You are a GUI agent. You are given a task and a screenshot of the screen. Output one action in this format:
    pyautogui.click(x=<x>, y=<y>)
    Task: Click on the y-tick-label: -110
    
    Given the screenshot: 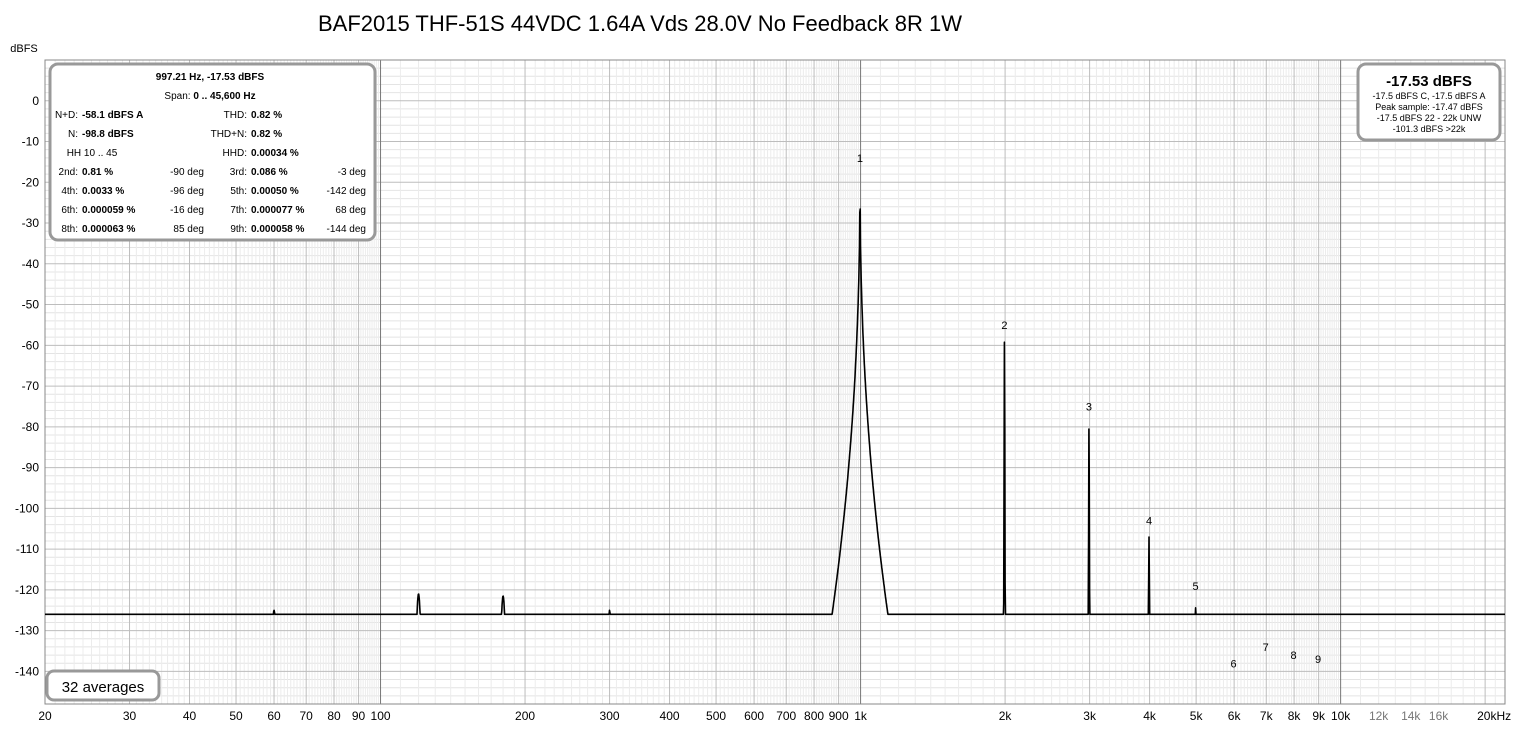 What is the action you would take?
    pyautogui.click(x=27, y=549)
    